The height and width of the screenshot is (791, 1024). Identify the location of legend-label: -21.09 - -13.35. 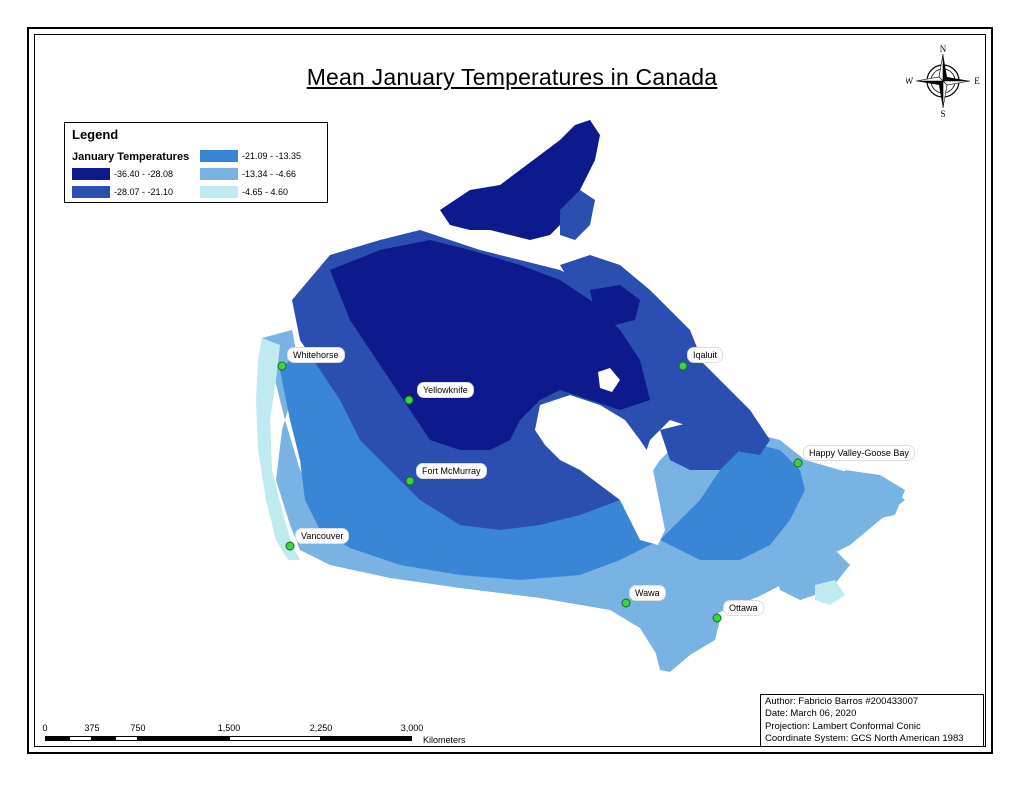
(272, 156).